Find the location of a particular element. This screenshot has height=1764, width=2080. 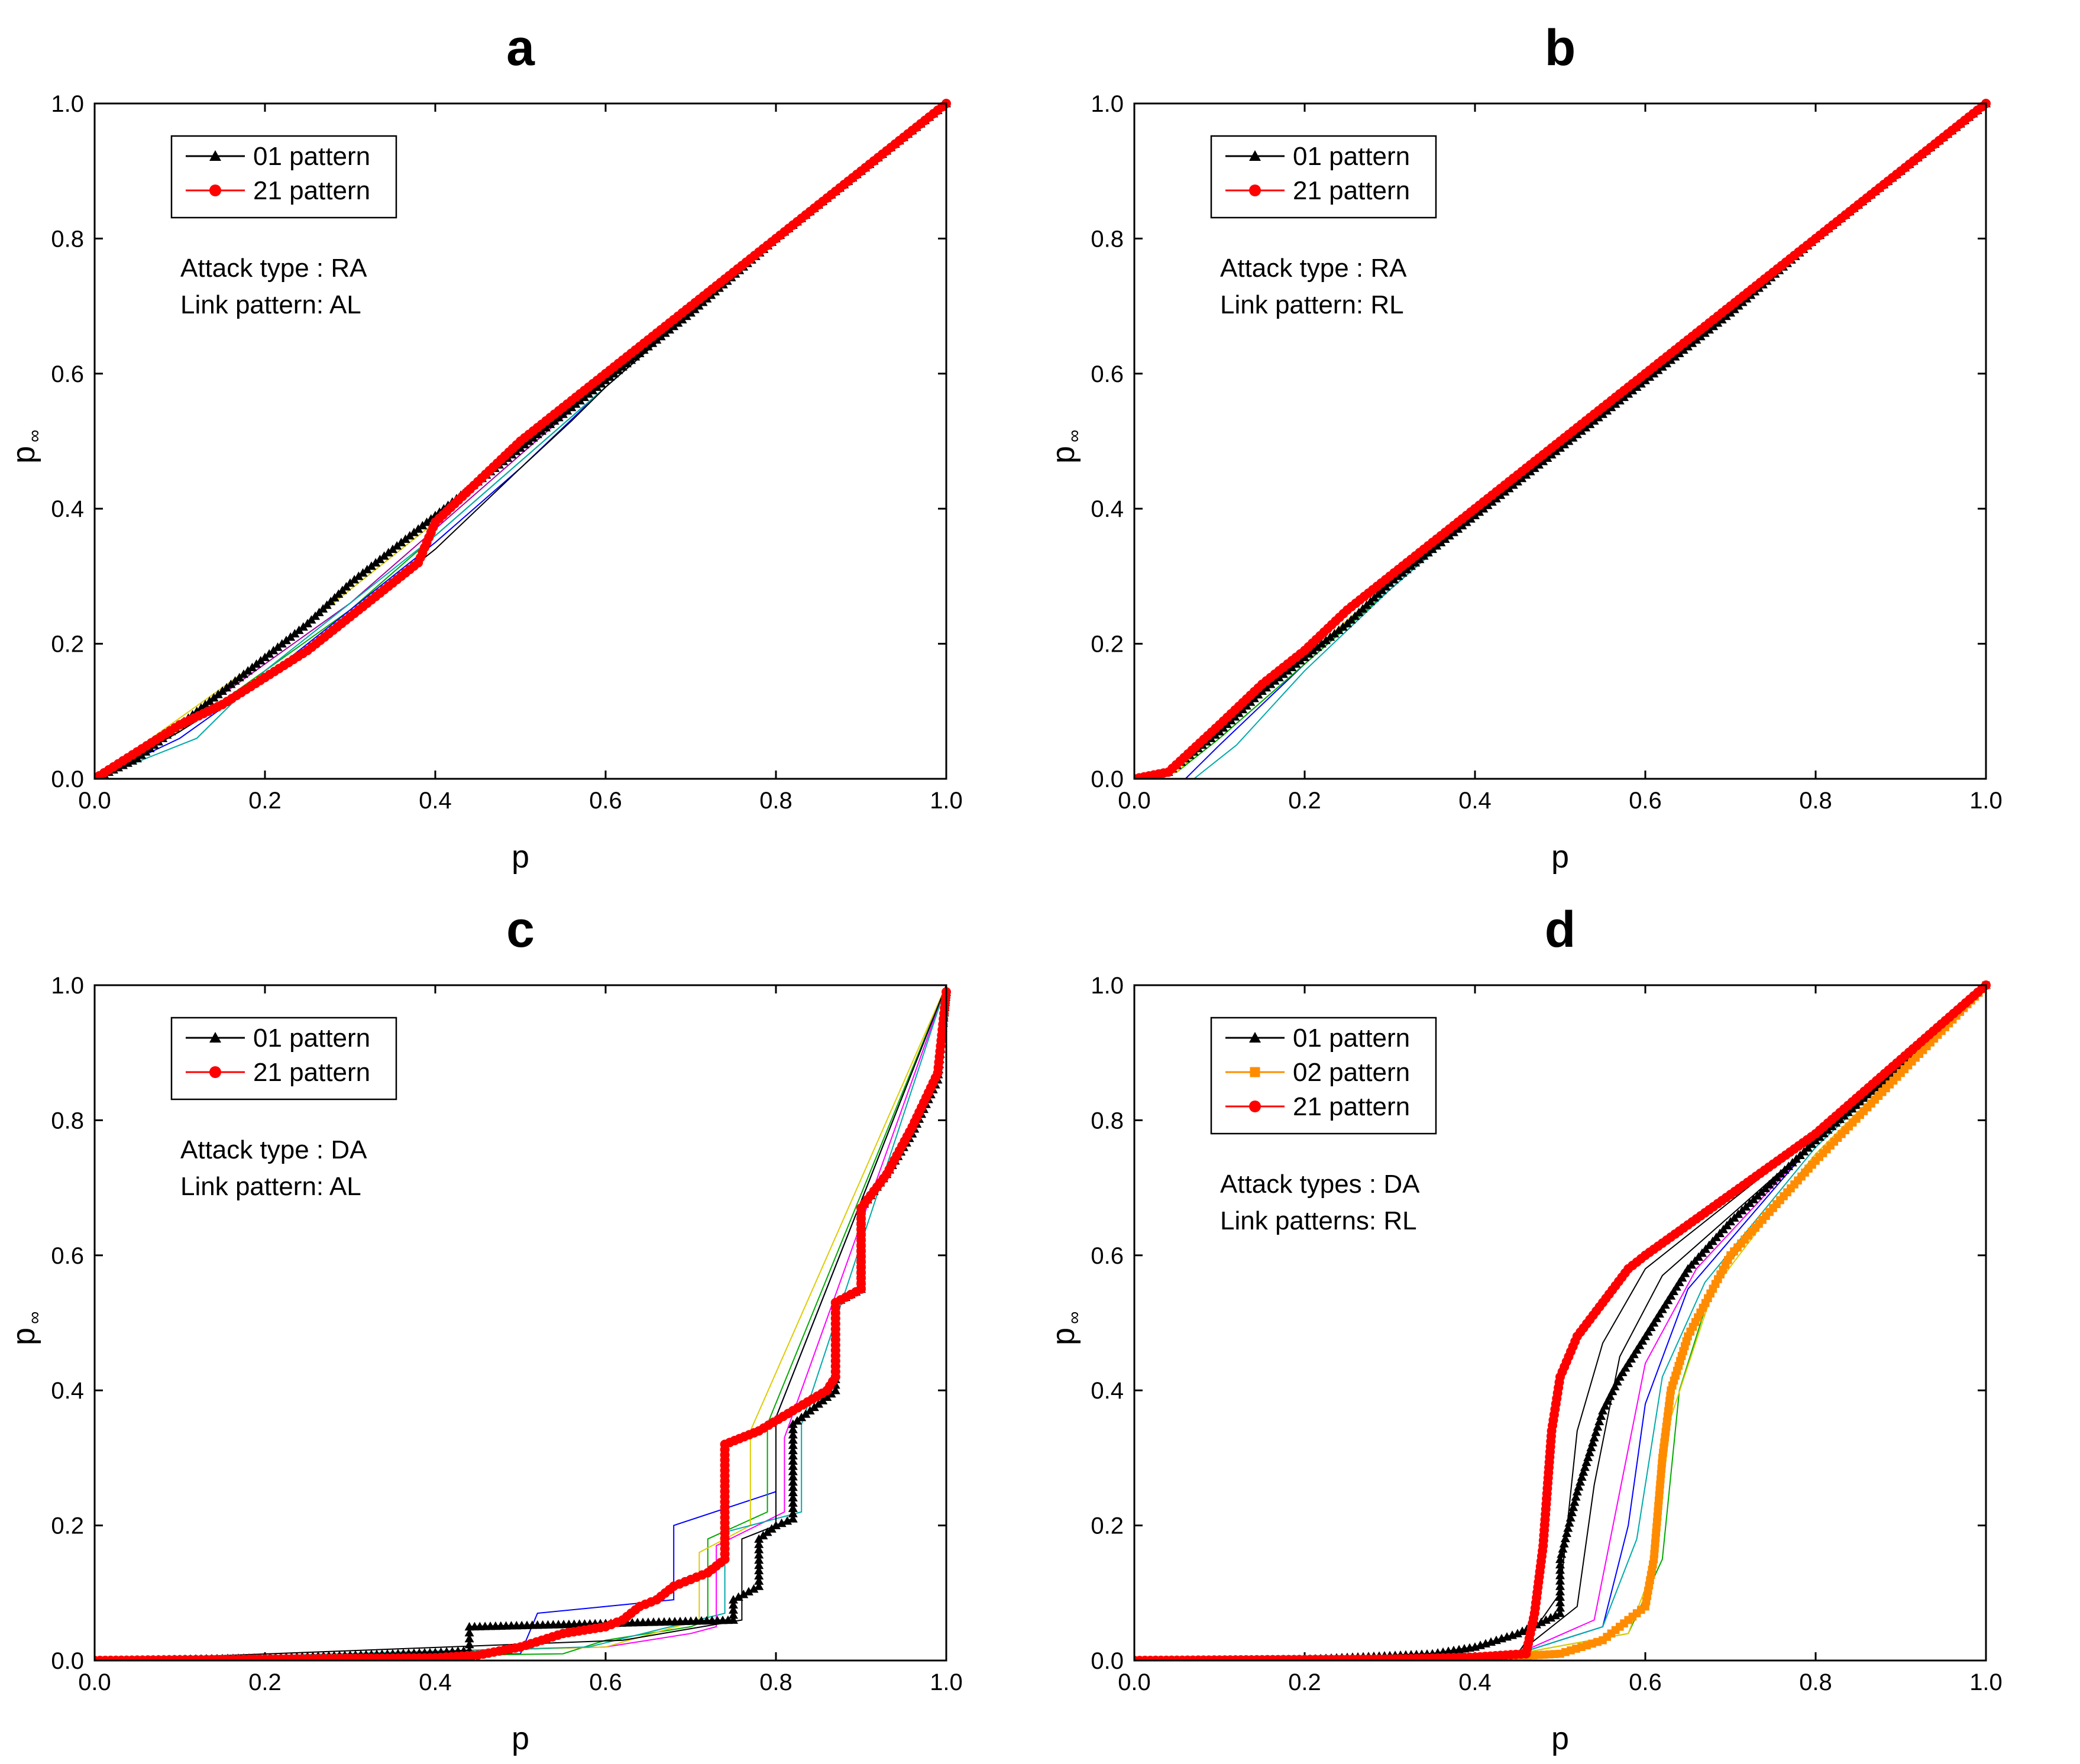

chart-title: d is located at coordinates (1561, 930).